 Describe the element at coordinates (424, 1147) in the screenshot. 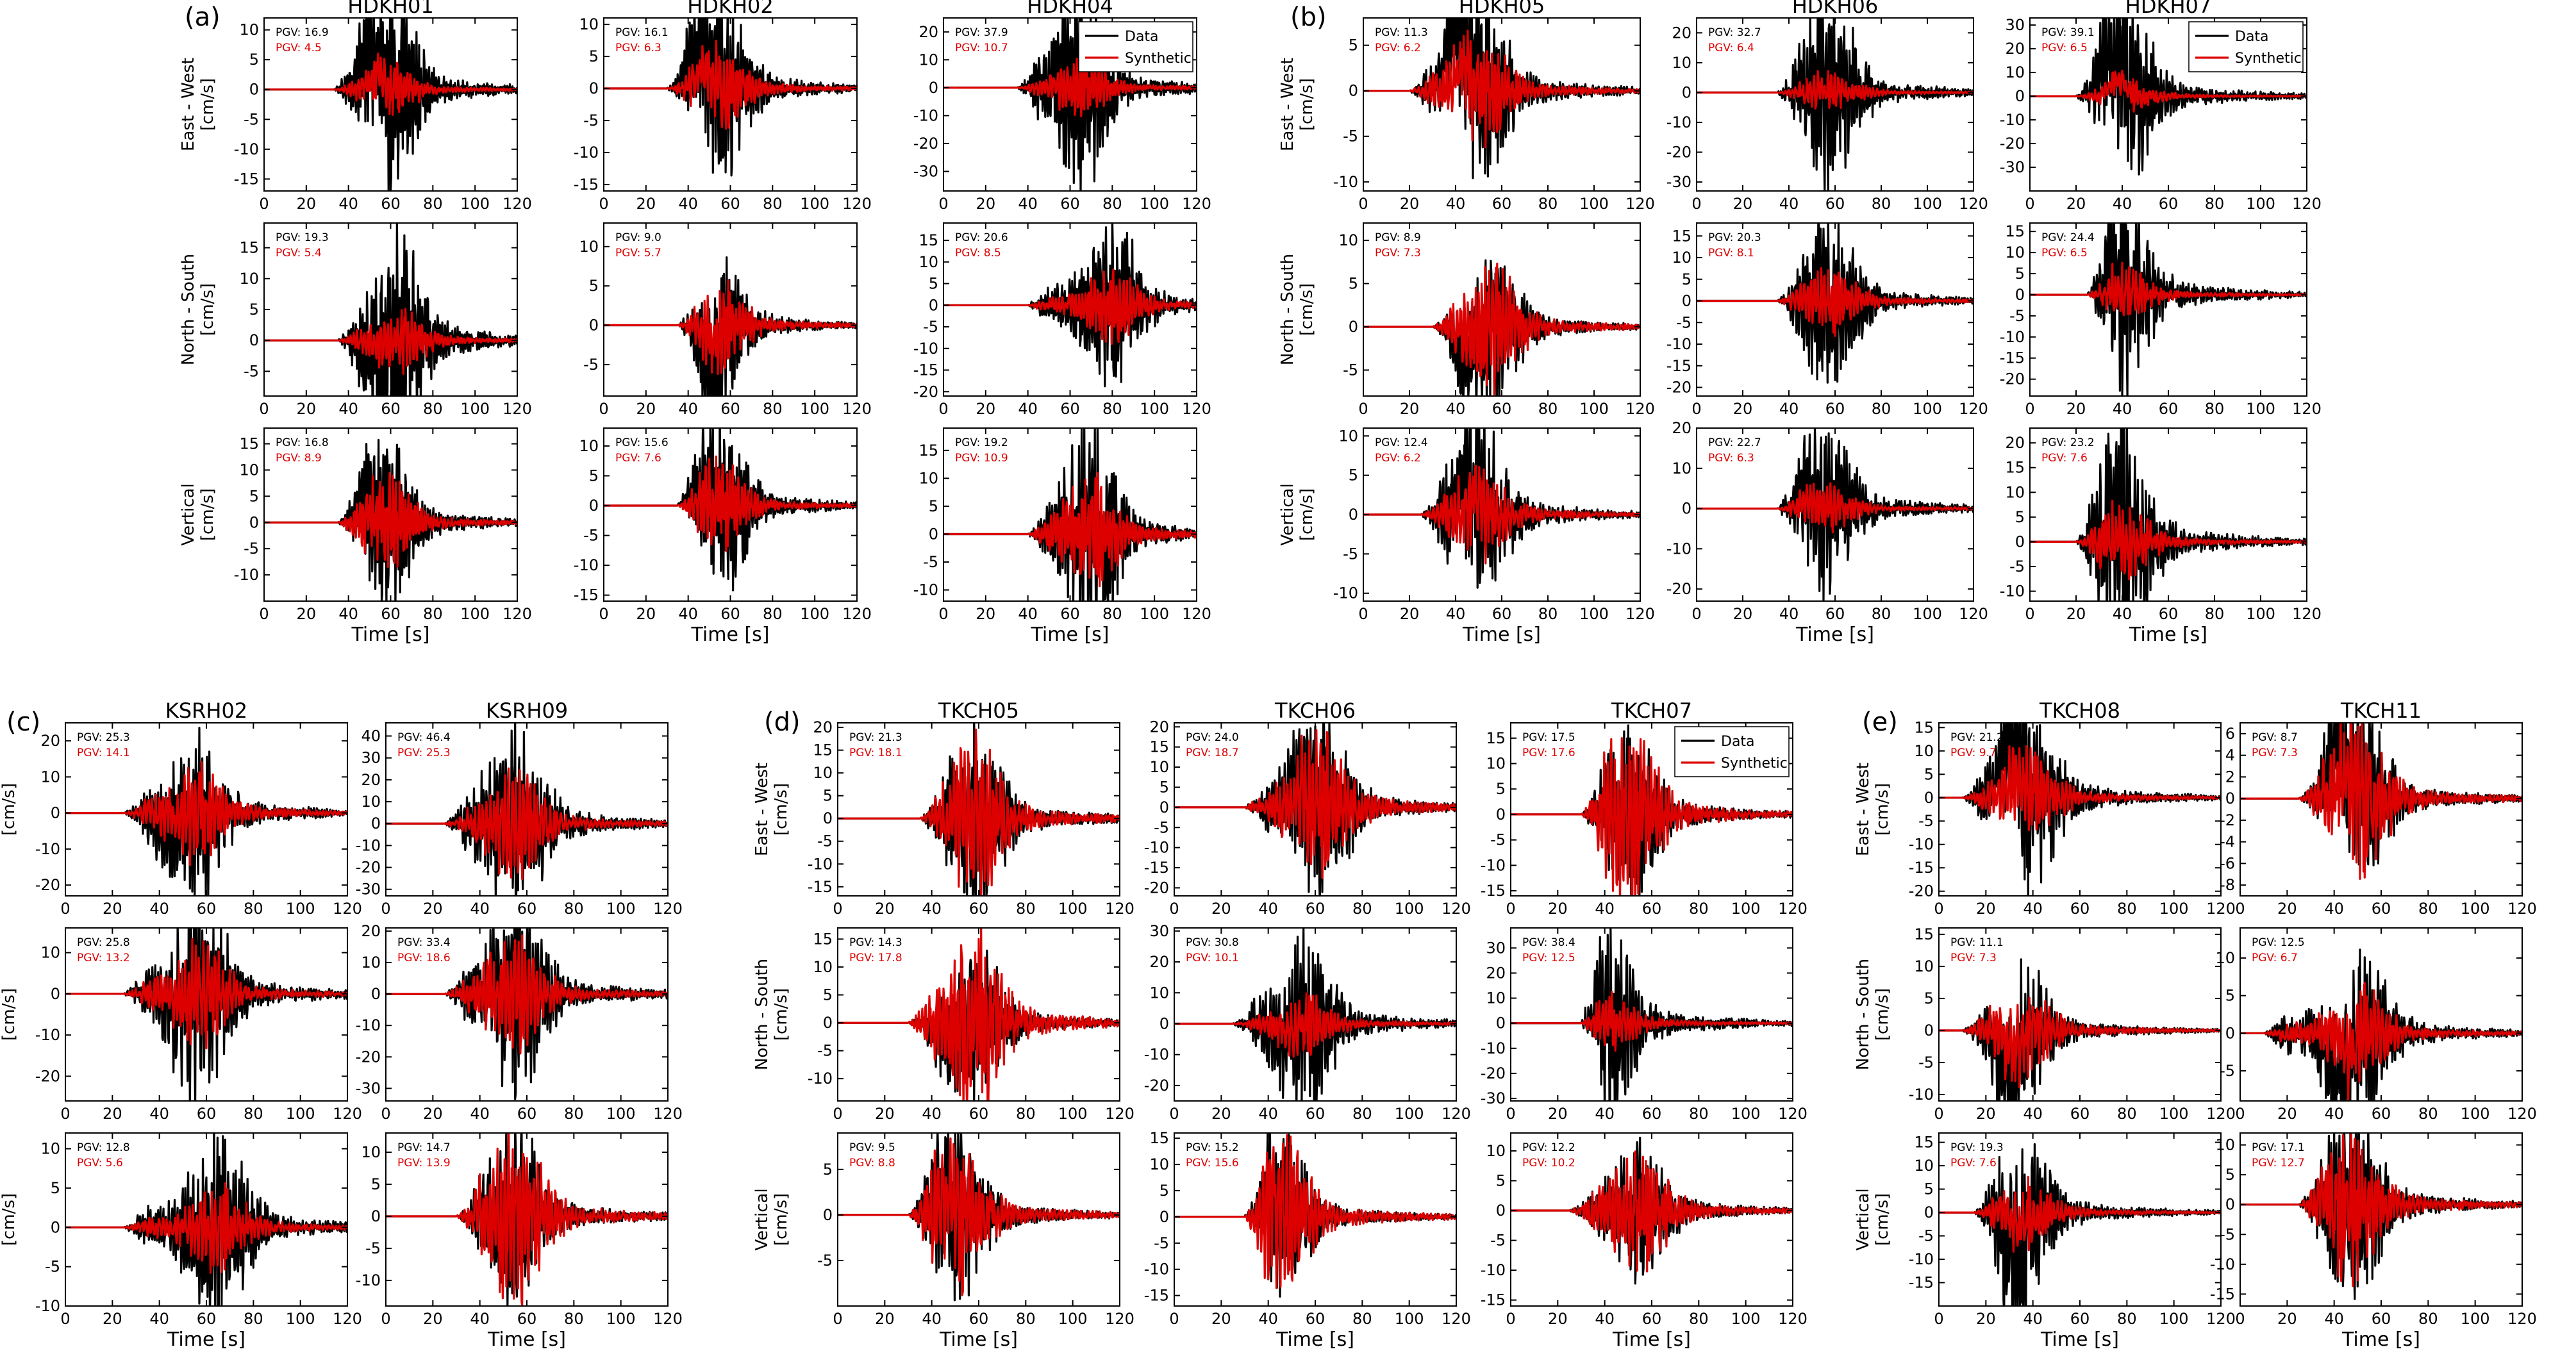

I see `pgv-data-annotation: PGV: 14.7` at that location.